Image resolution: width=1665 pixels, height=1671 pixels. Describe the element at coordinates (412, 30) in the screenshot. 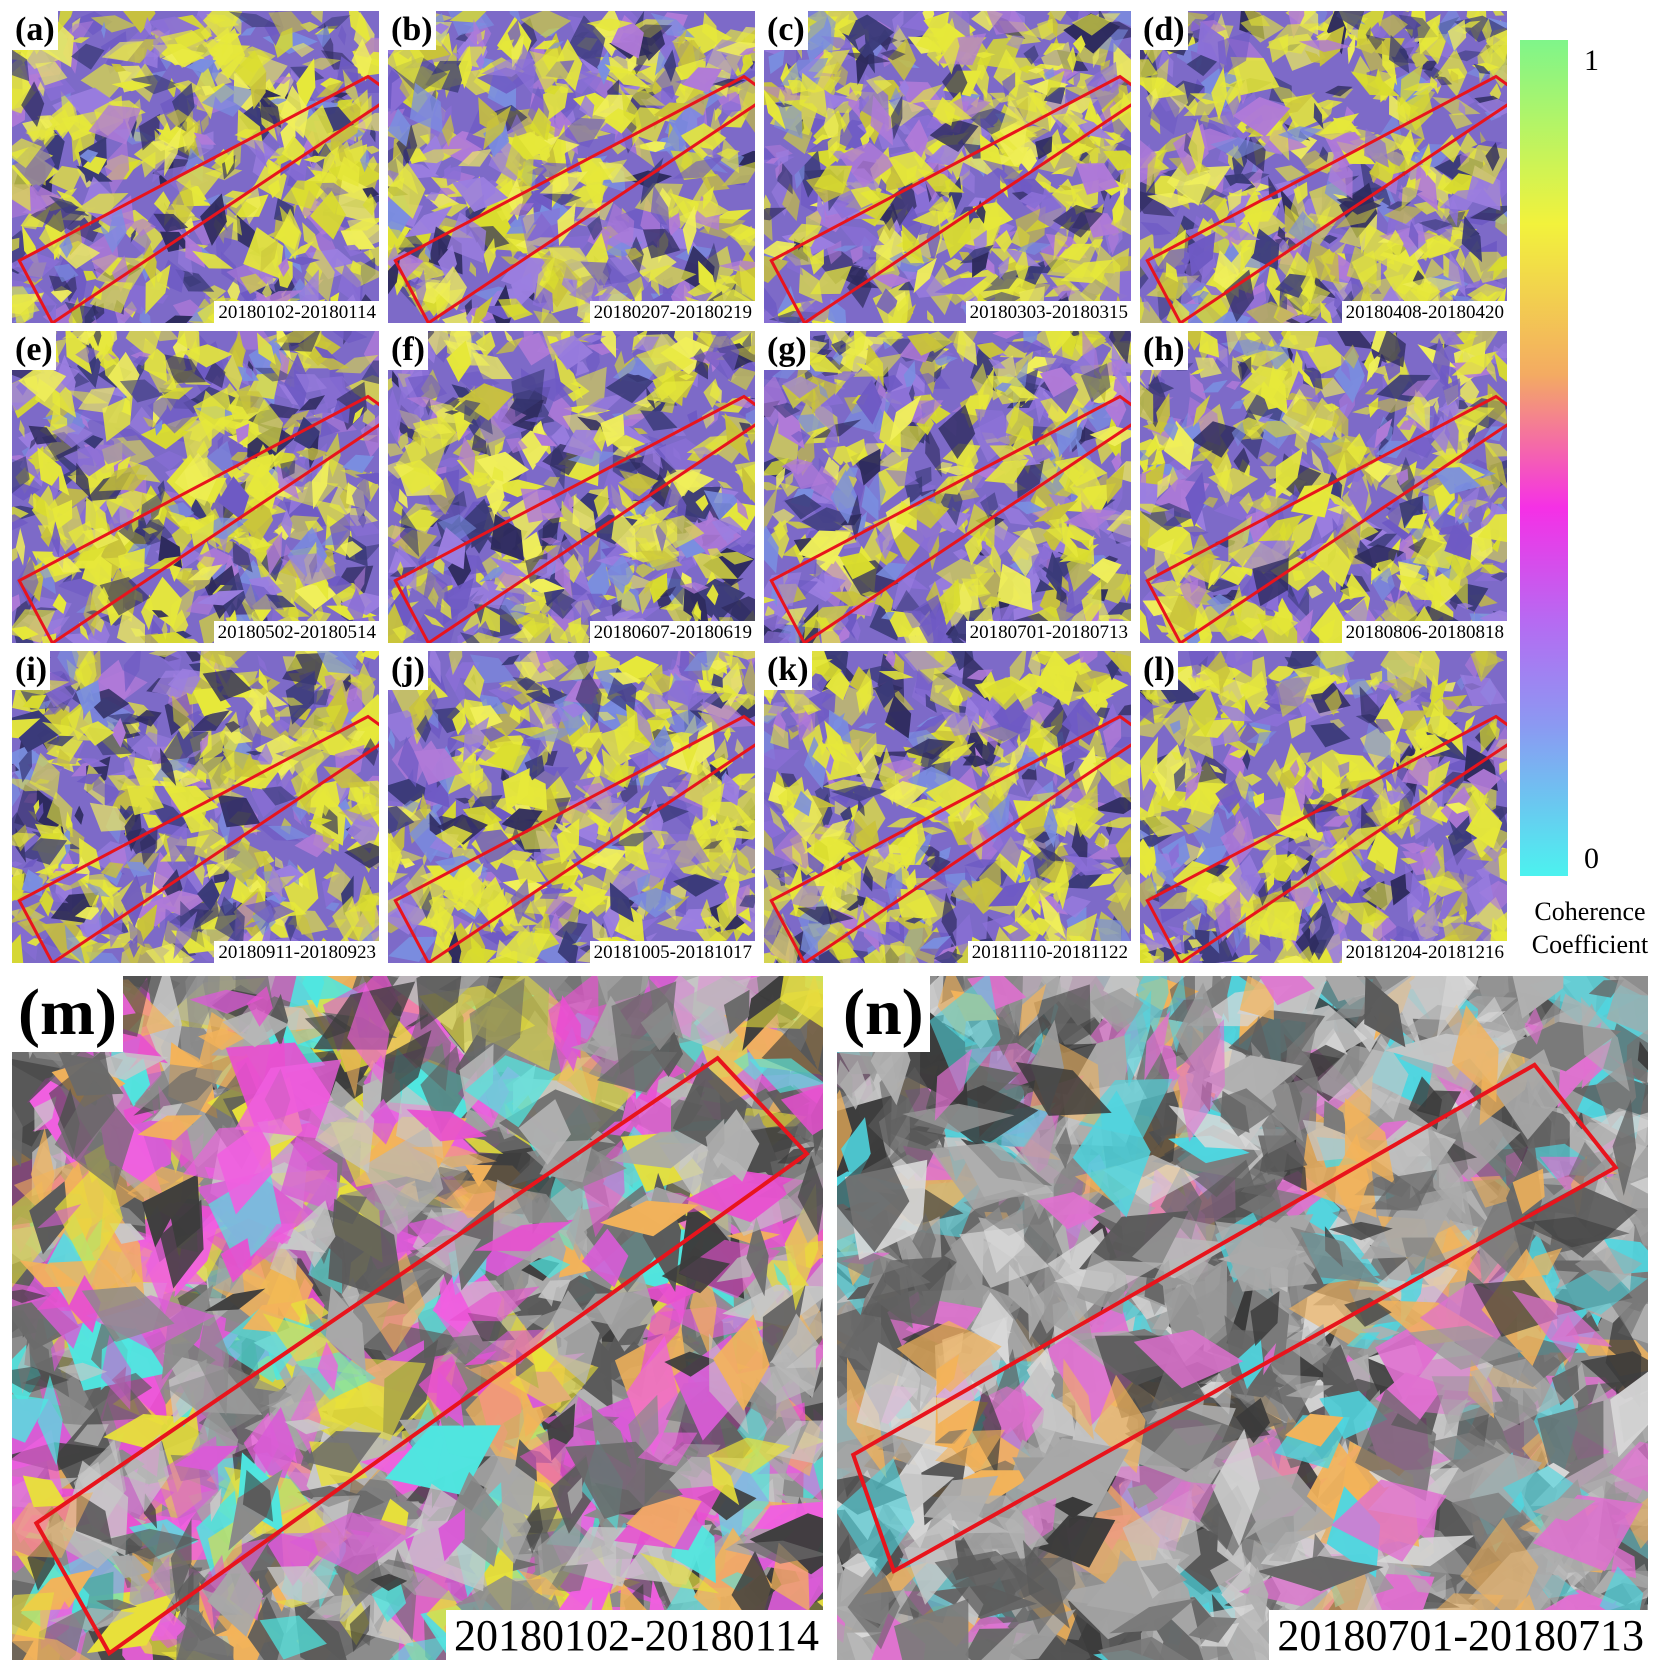

I see `panel-label: (b)` at that location.